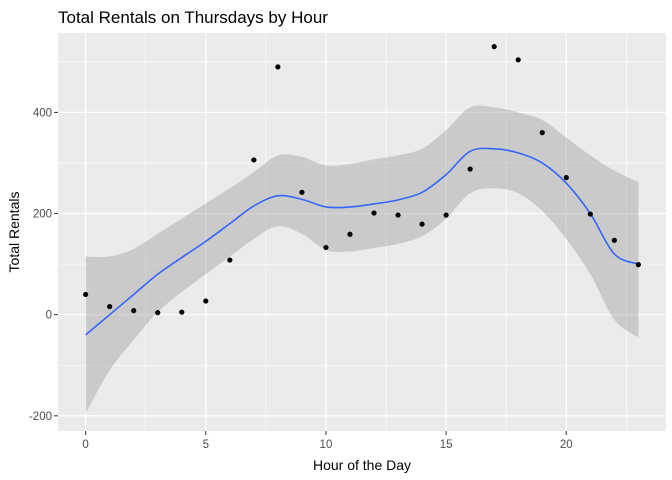 This screenshot has width=672, height=480. Describe the element at coordinates (206, 445) in the screenshot. I see `x-tick-label: 5` at that location.